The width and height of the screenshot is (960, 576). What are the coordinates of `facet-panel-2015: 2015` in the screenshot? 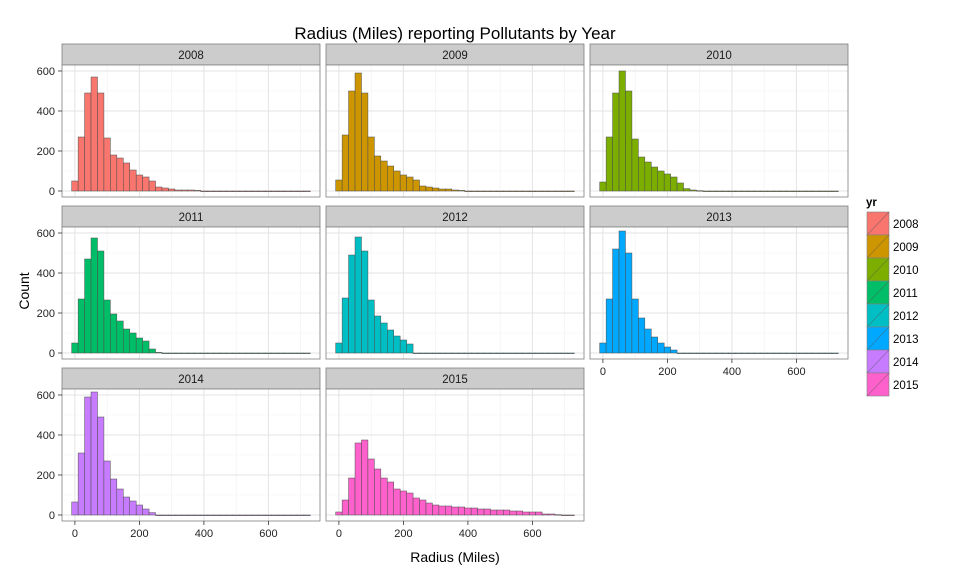 It's located at (455, 444).